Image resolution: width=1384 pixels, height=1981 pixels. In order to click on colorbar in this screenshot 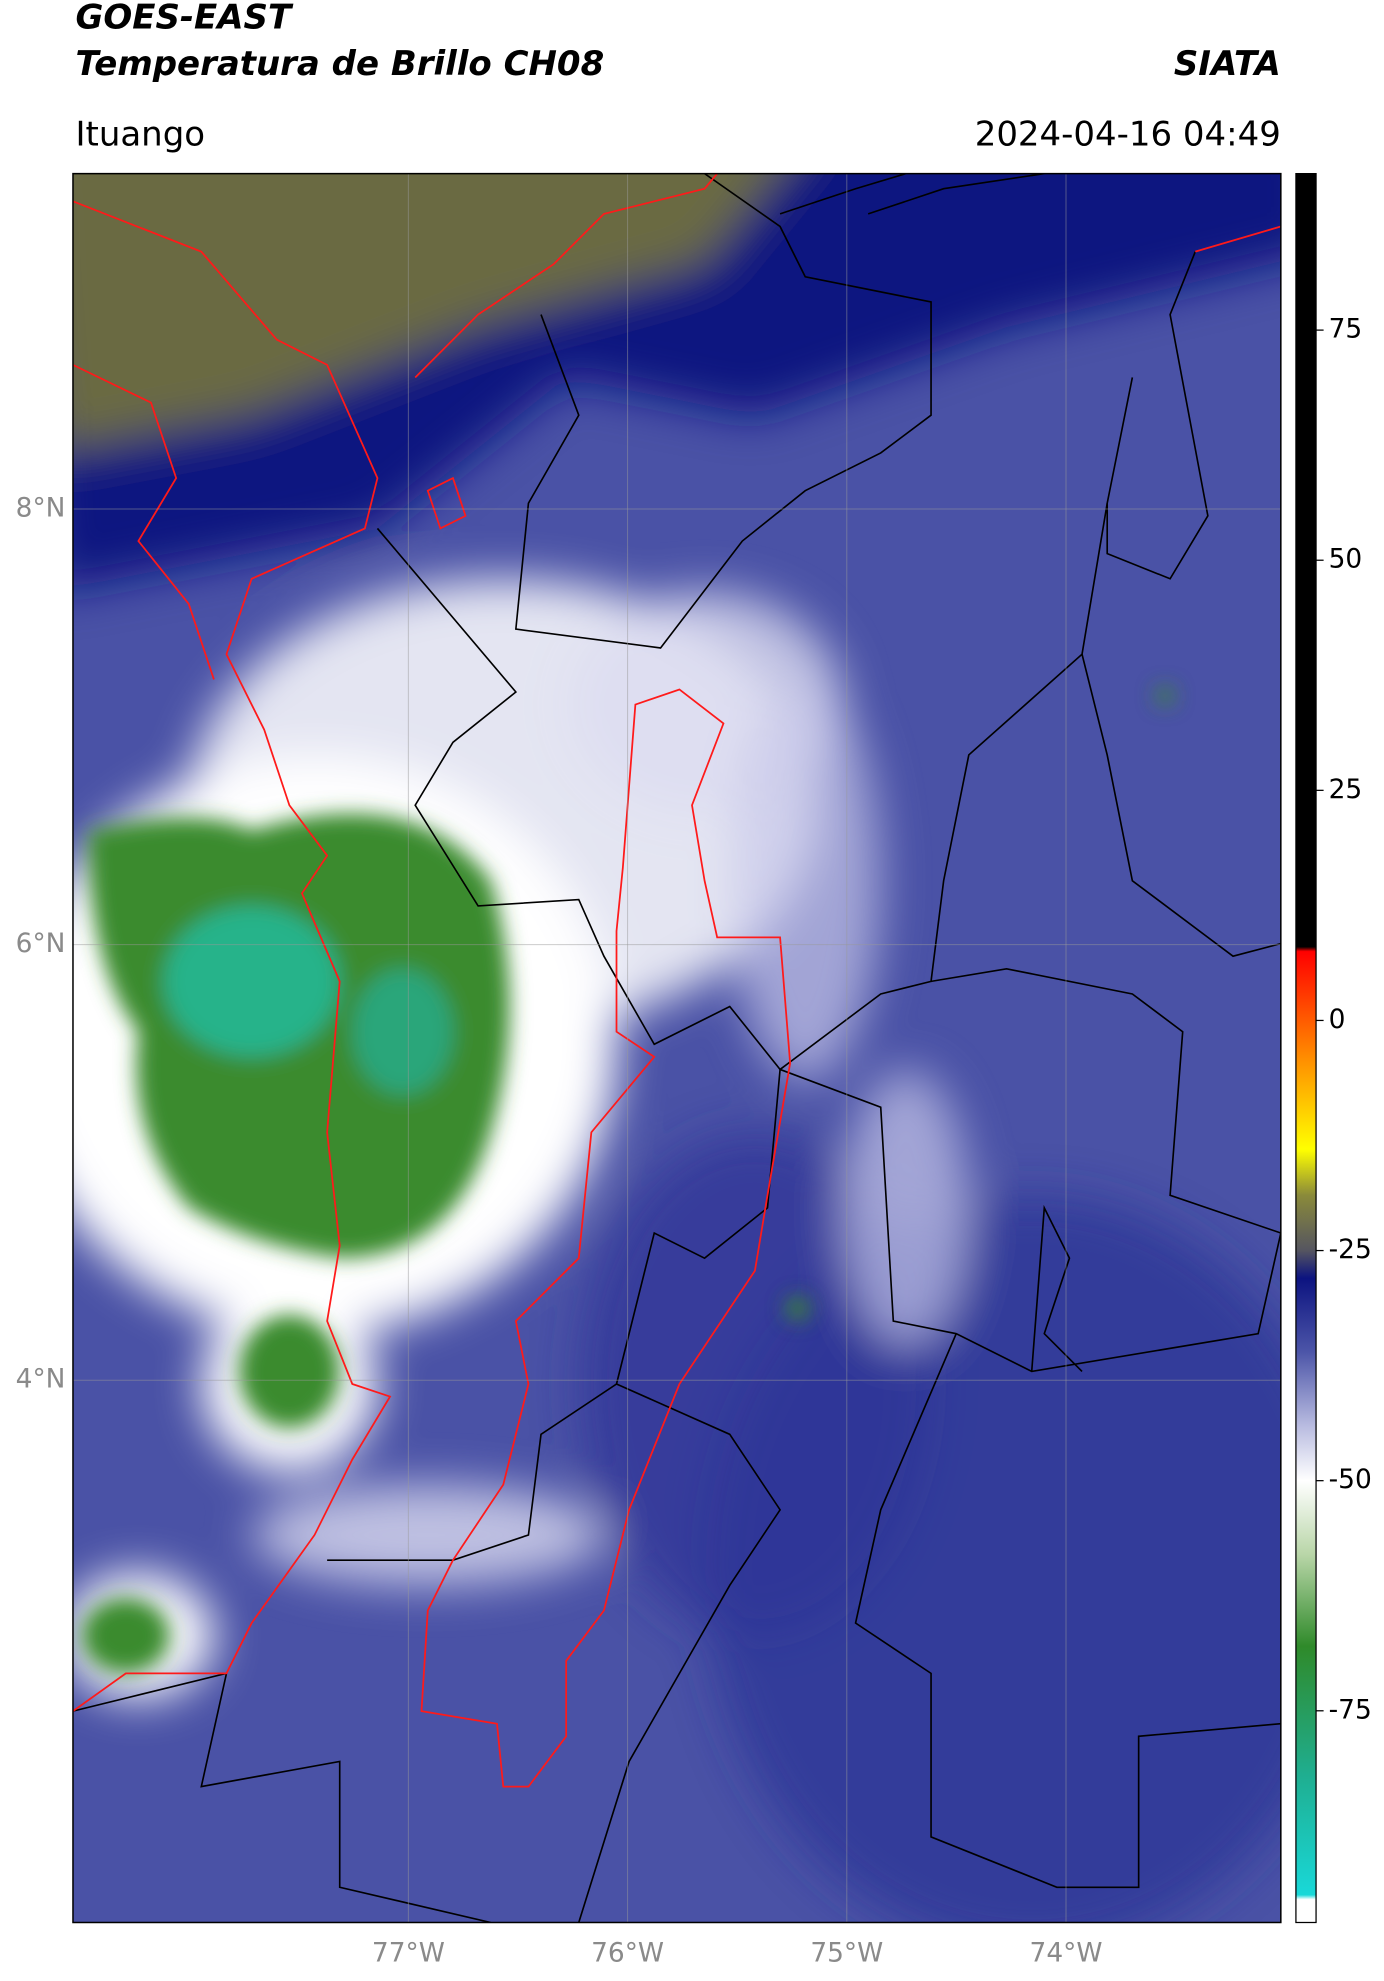, I will do `click(1306, 1048)`.